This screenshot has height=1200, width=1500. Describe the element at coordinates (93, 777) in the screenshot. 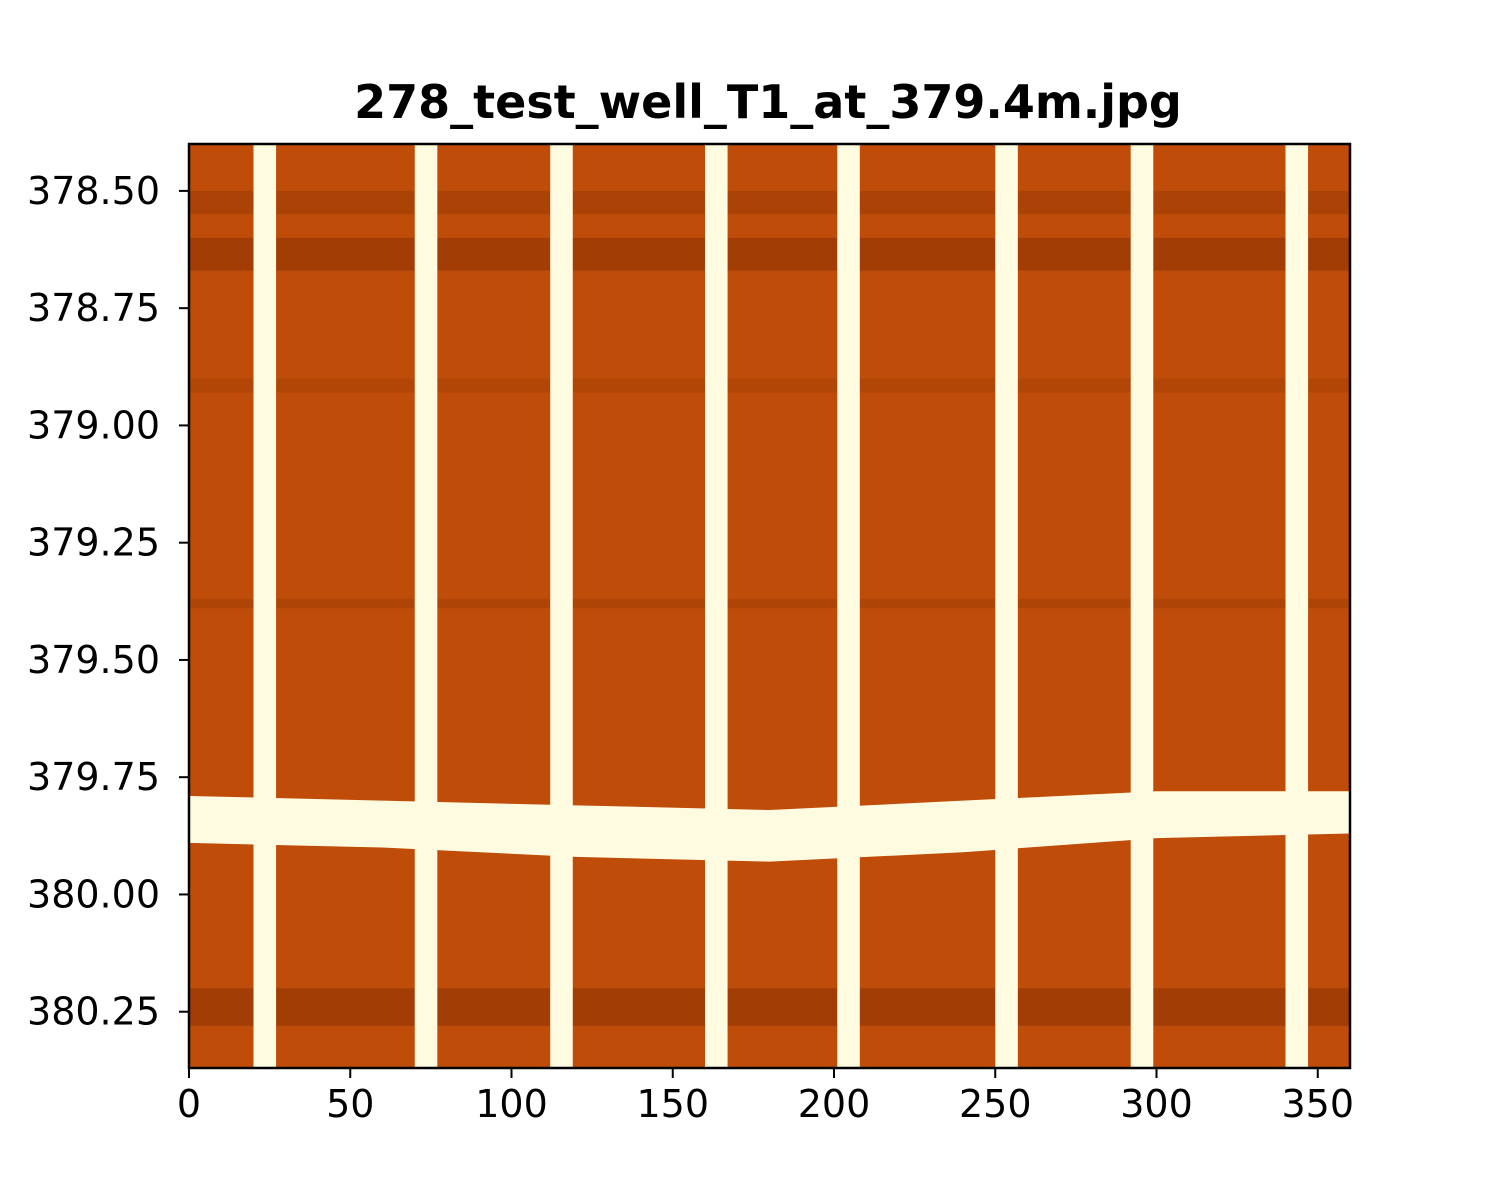

I see `y-tick-label-5: 379.75` at that location.